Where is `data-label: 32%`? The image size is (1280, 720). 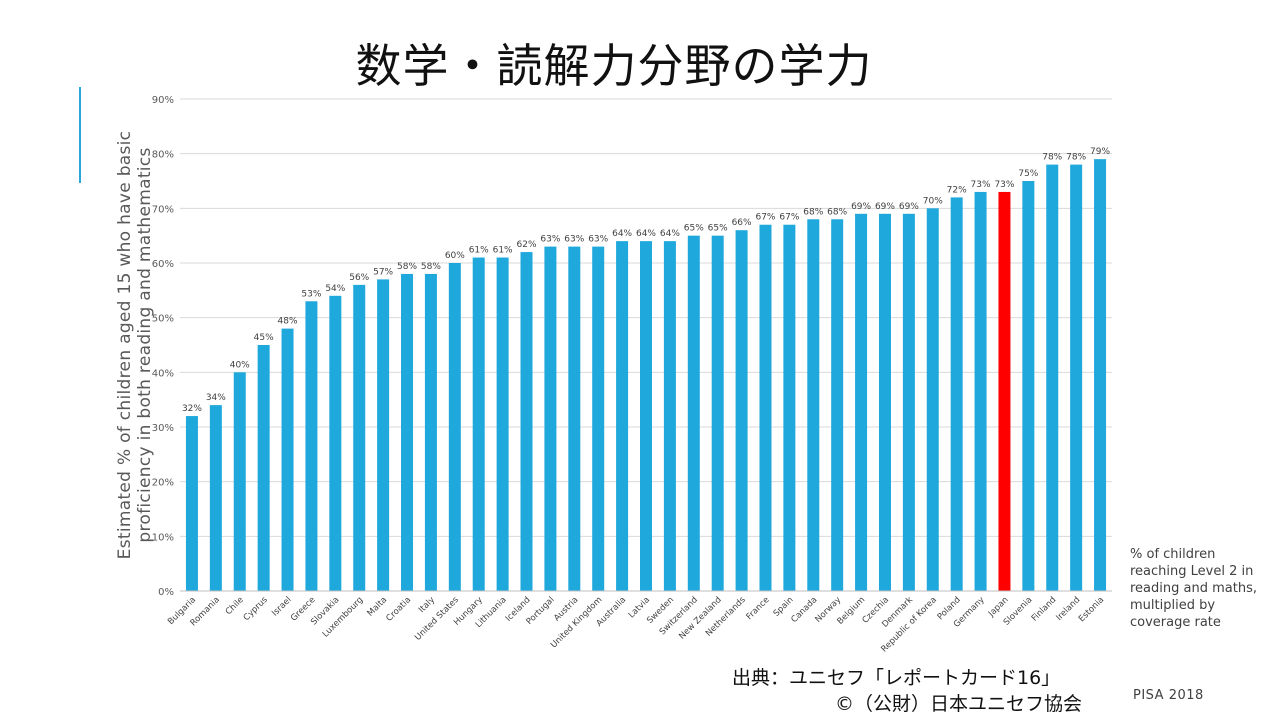 data-label: 32% is located at coordinates (192, 409).